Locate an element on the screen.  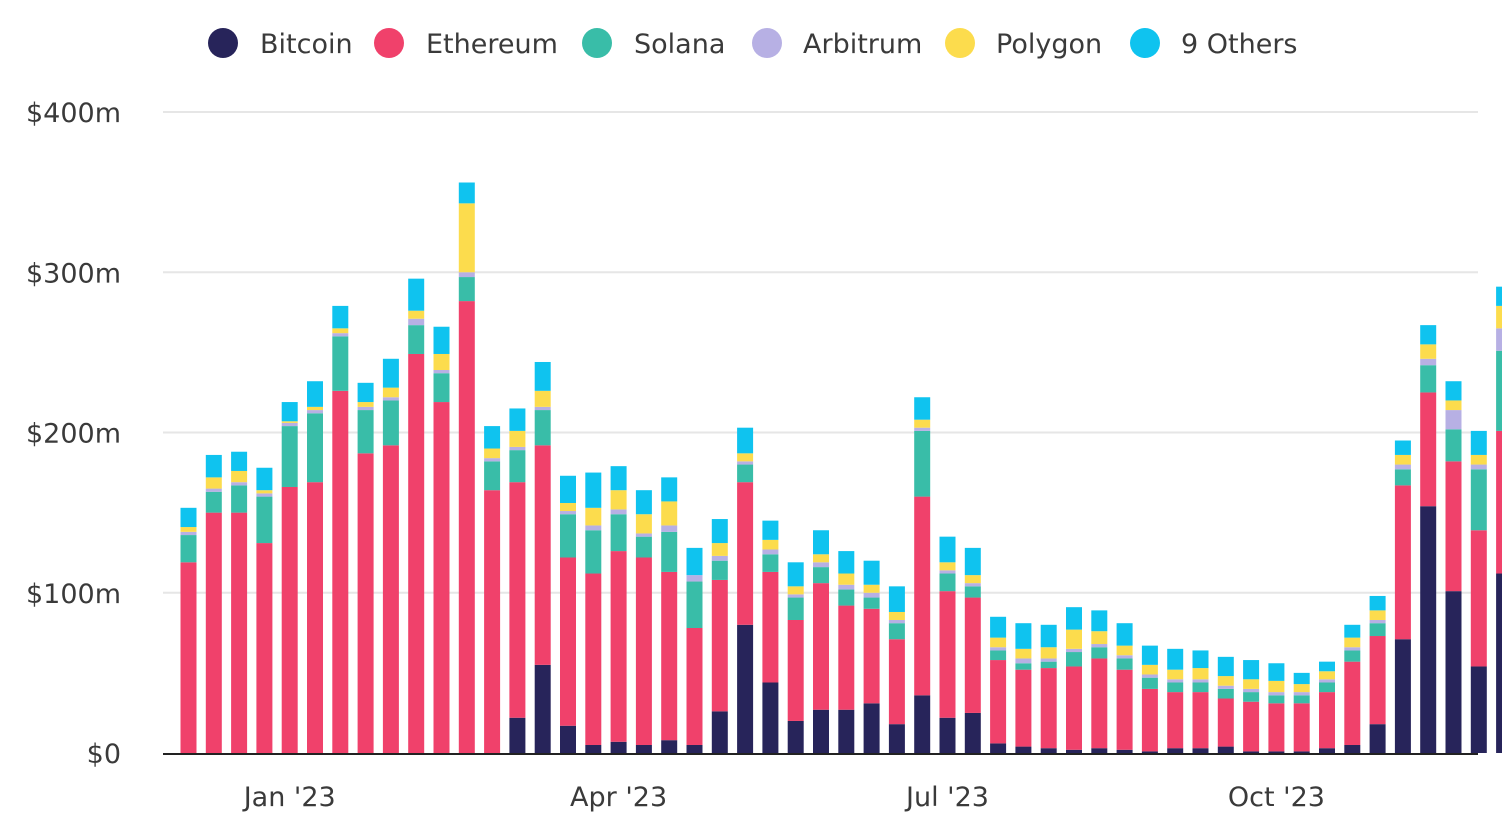
legend-label-polygon: Polygon is located at coordinates (1049, 44).